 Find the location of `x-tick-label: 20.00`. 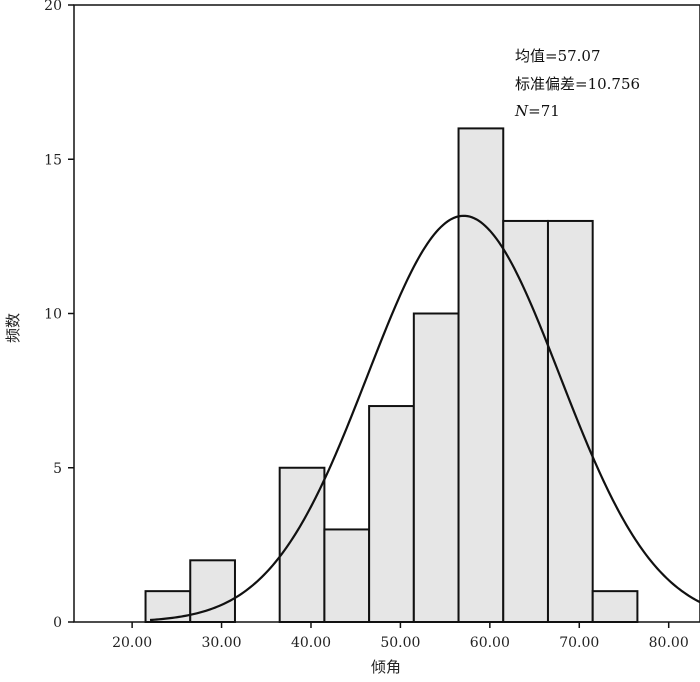

x-tick-label: 20.00 is located at coordinates (132, 643).